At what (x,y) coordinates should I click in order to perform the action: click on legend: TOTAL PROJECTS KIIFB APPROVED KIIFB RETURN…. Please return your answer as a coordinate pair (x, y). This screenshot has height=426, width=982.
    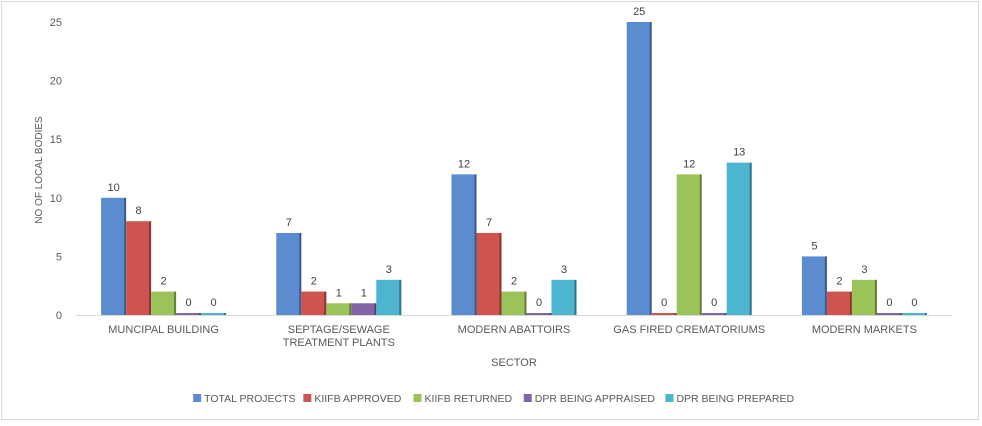
    Looking at the image, I should click on (494, 399).